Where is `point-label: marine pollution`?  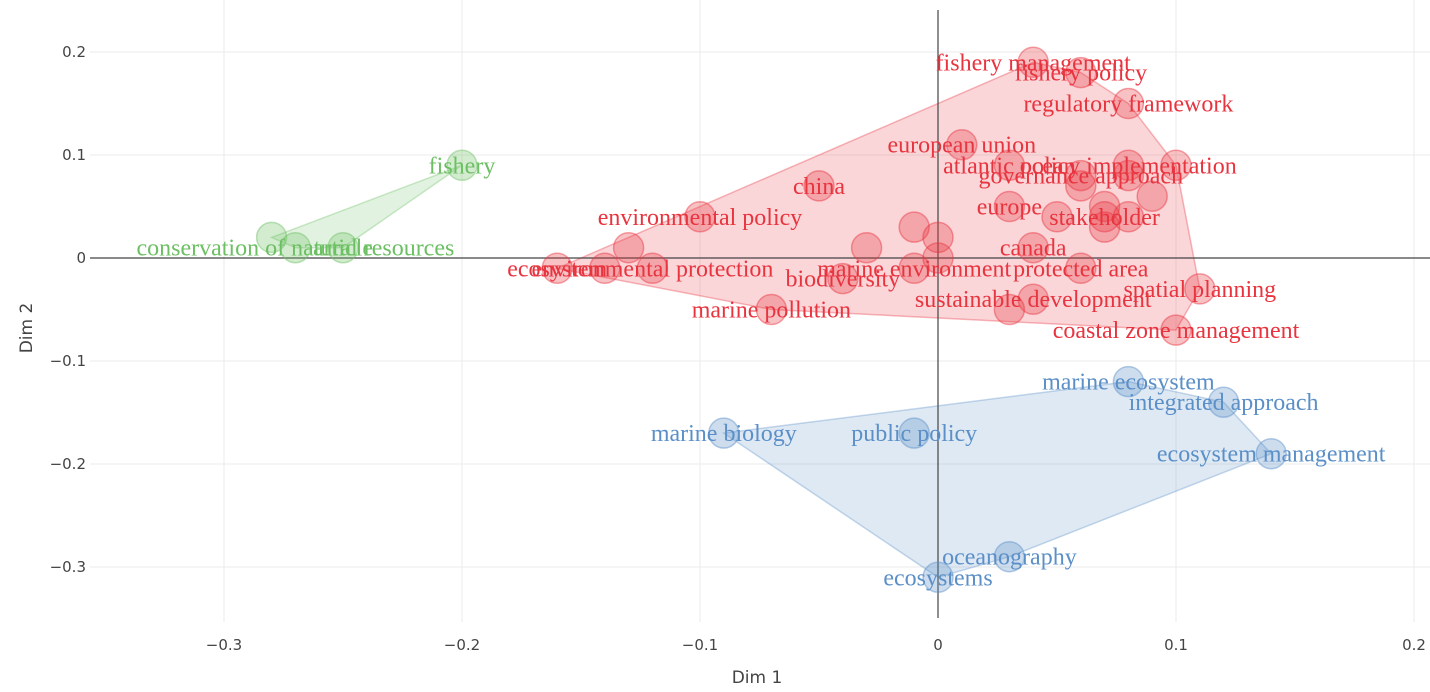 point-label: marine pollution is located at coordinates (771, 311).